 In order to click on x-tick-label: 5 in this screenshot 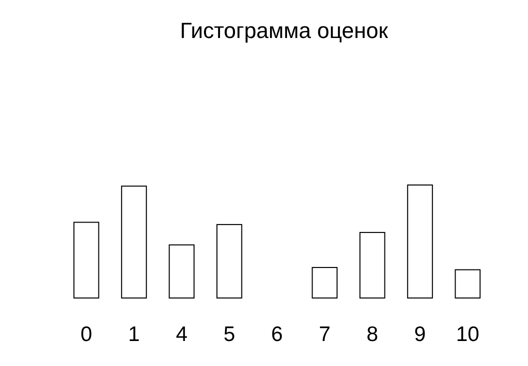, I will do `click(229, 334)`.